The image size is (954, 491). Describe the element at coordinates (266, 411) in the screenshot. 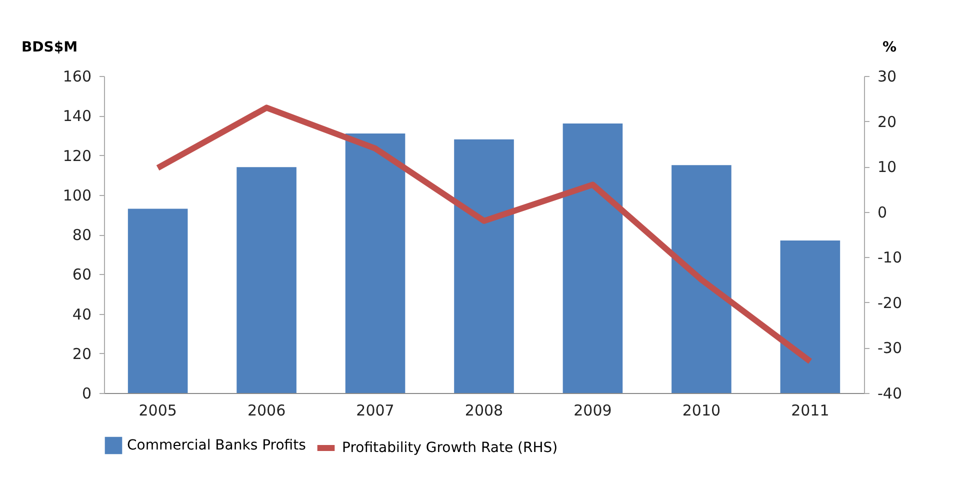

I see `x-tick-label: 2006` at that location.